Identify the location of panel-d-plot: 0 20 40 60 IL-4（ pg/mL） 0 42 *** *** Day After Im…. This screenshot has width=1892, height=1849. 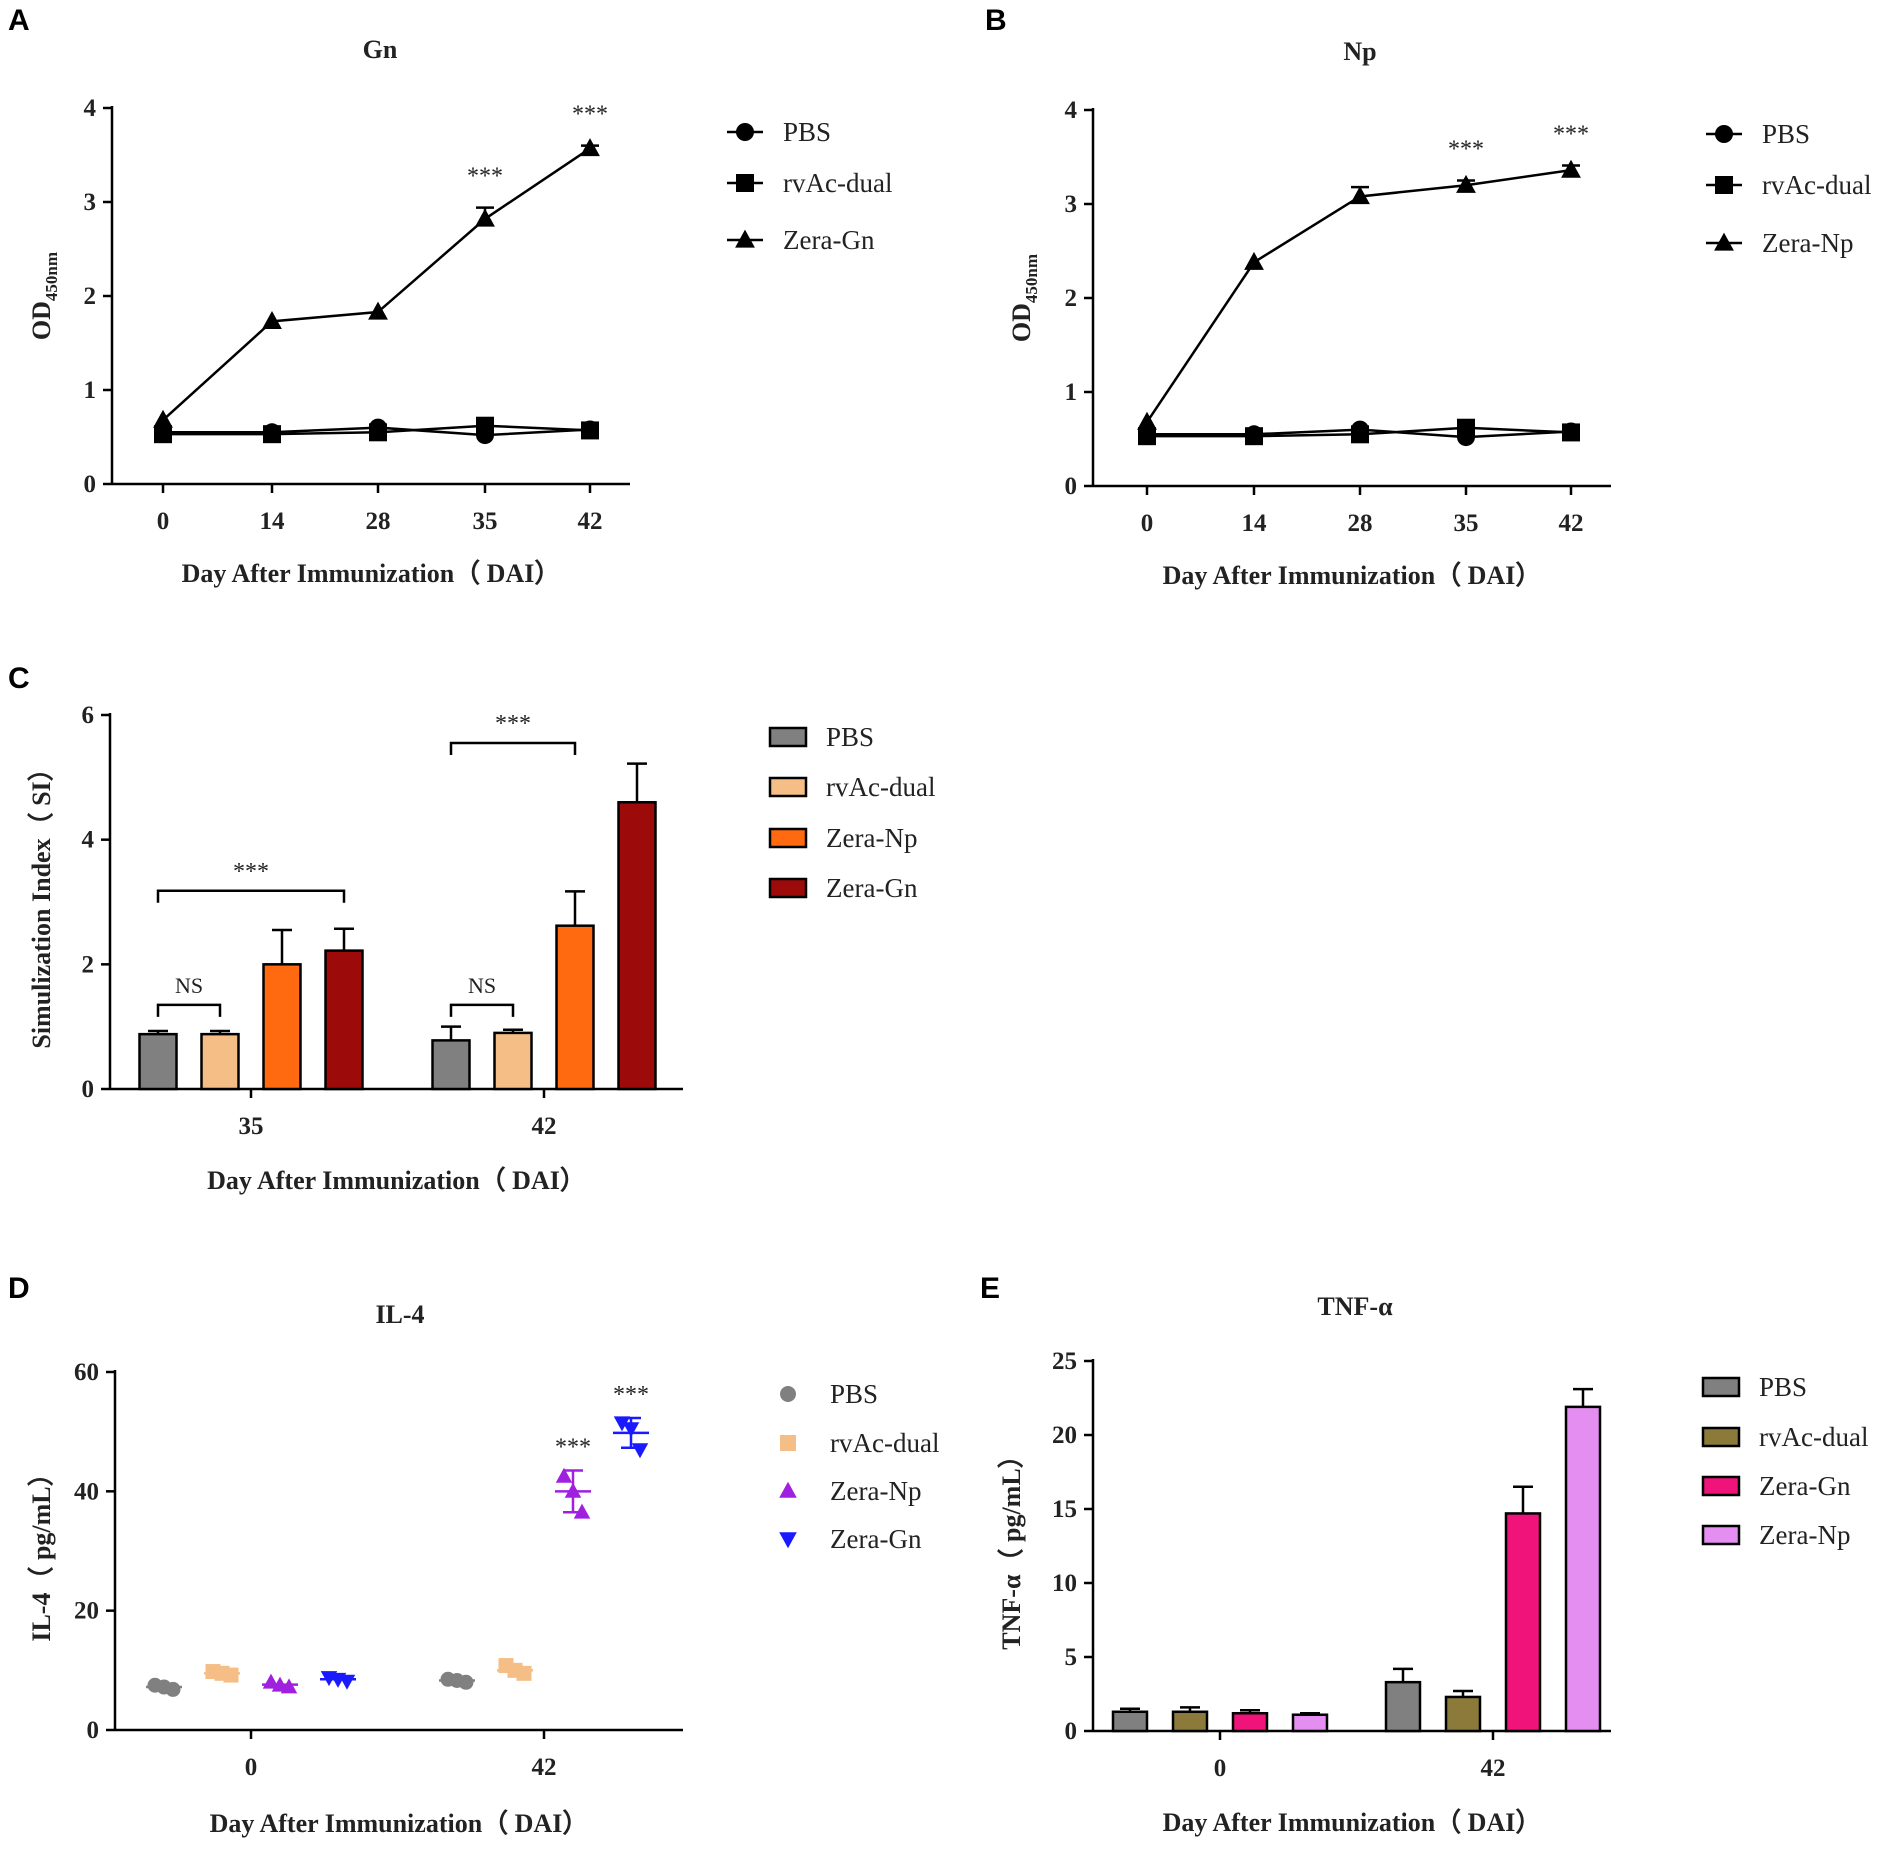
(355, 1598).